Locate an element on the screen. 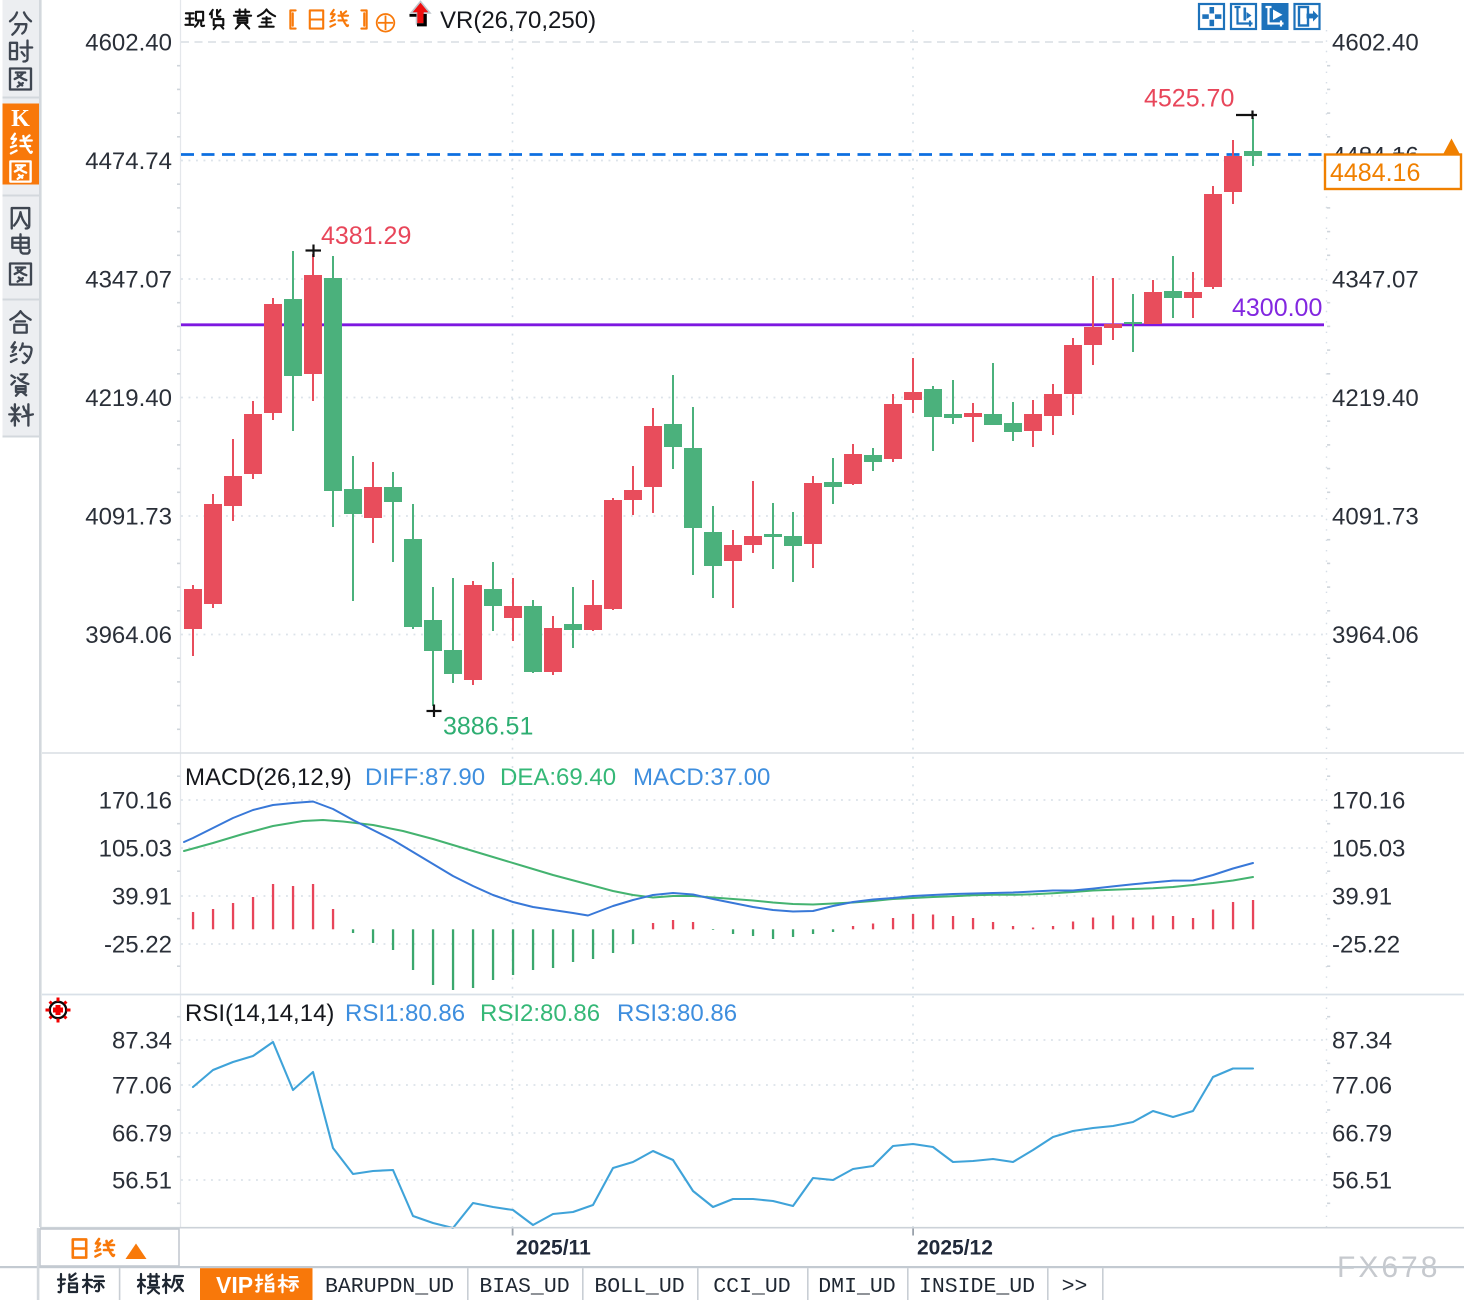  svg-text: RSI1:80.86 is located at coordinates (405, 1013).